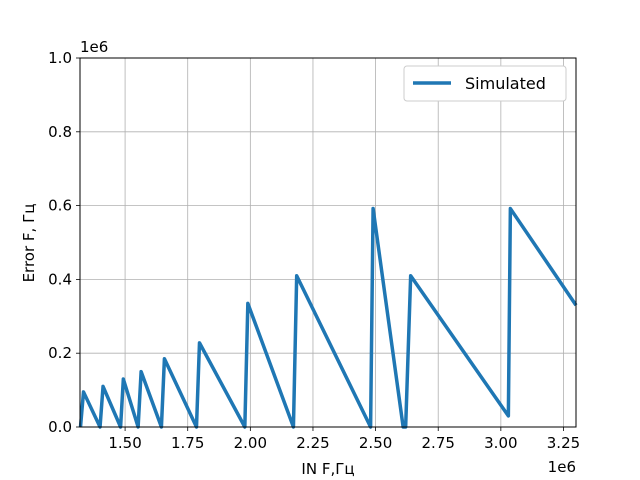  I want to click on y-axis-title: Error F, Гц, so click(29, 243).